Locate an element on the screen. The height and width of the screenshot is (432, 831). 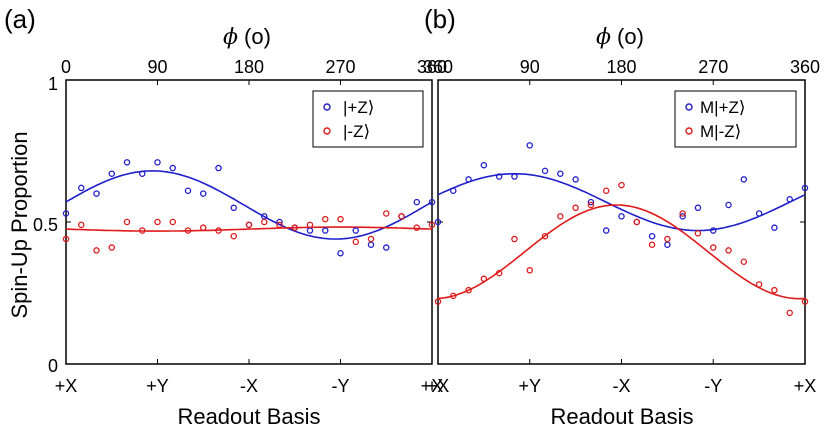
legend-marker-plus-z is located at coordinates (327, 107).